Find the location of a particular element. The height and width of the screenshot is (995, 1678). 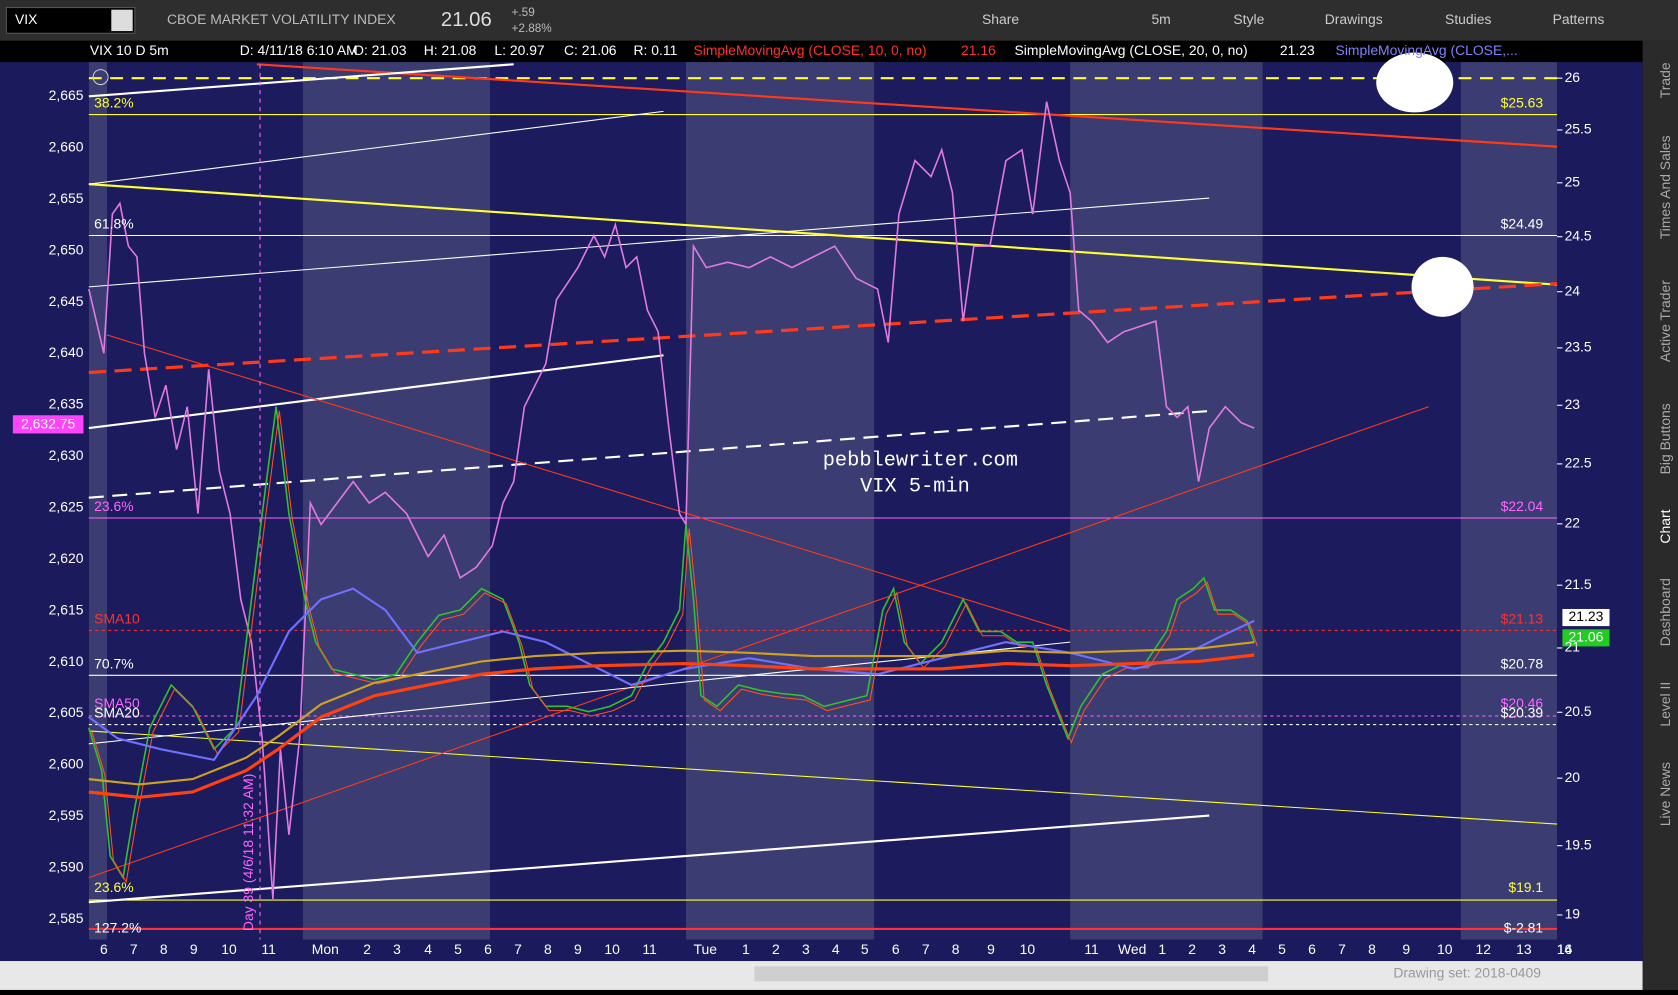

sma-blue is located at coordinates (671, 674).